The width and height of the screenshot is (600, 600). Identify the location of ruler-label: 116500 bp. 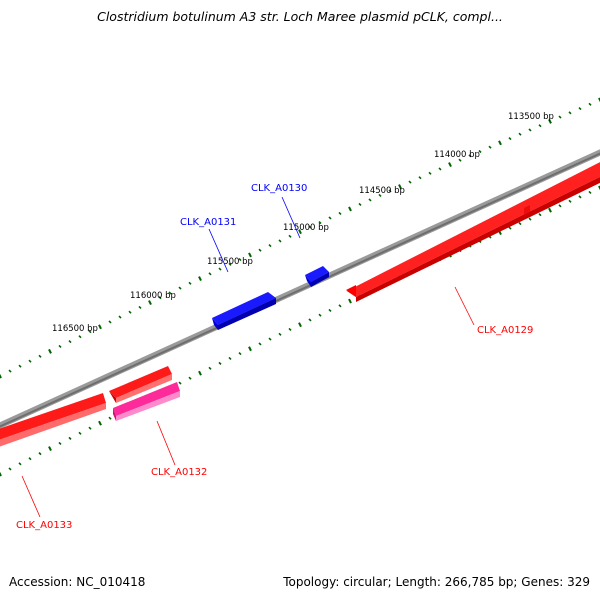
(75, 329).